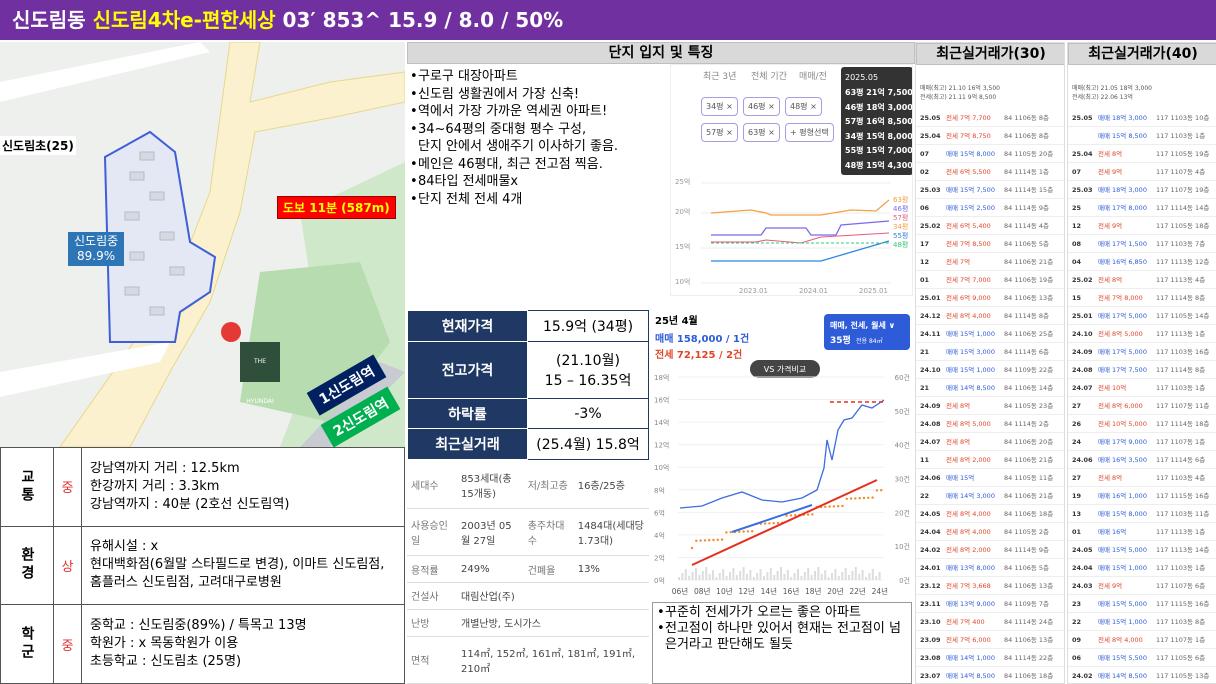 Image resolution: width=1216 pixels, height=684 pixels. I want to click on trade-price: 전세 7억 8,000, so click(1120, 298).